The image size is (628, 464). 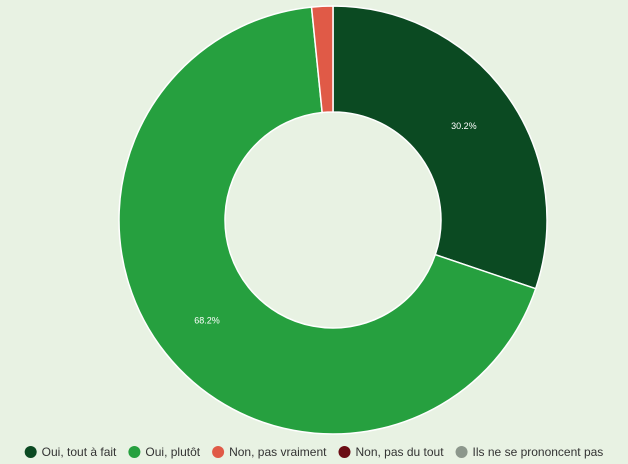 I want to click on legend-item-3: Non, pas du tout, so click(x=391, y=452).